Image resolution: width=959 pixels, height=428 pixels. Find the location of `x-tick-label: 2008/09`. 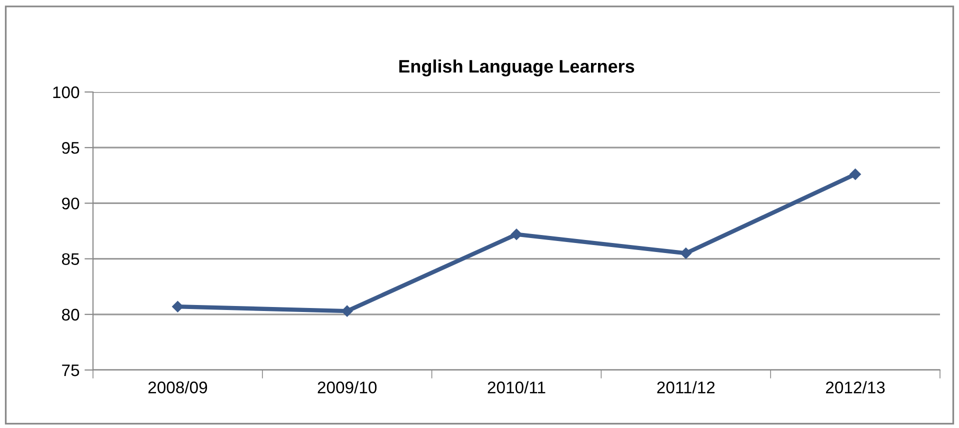

x-tick-label: 2008/09 is located at coordinates (178, 387).